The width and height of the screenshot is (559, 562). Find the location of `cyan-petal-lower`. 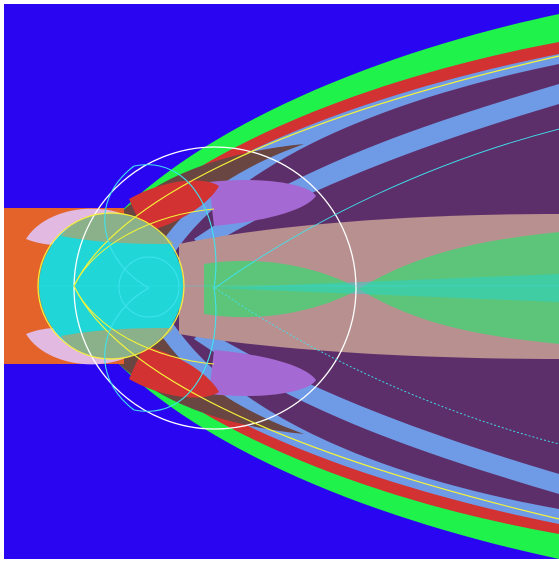

cyan-petal-lower is located at coordinates (175, 349).